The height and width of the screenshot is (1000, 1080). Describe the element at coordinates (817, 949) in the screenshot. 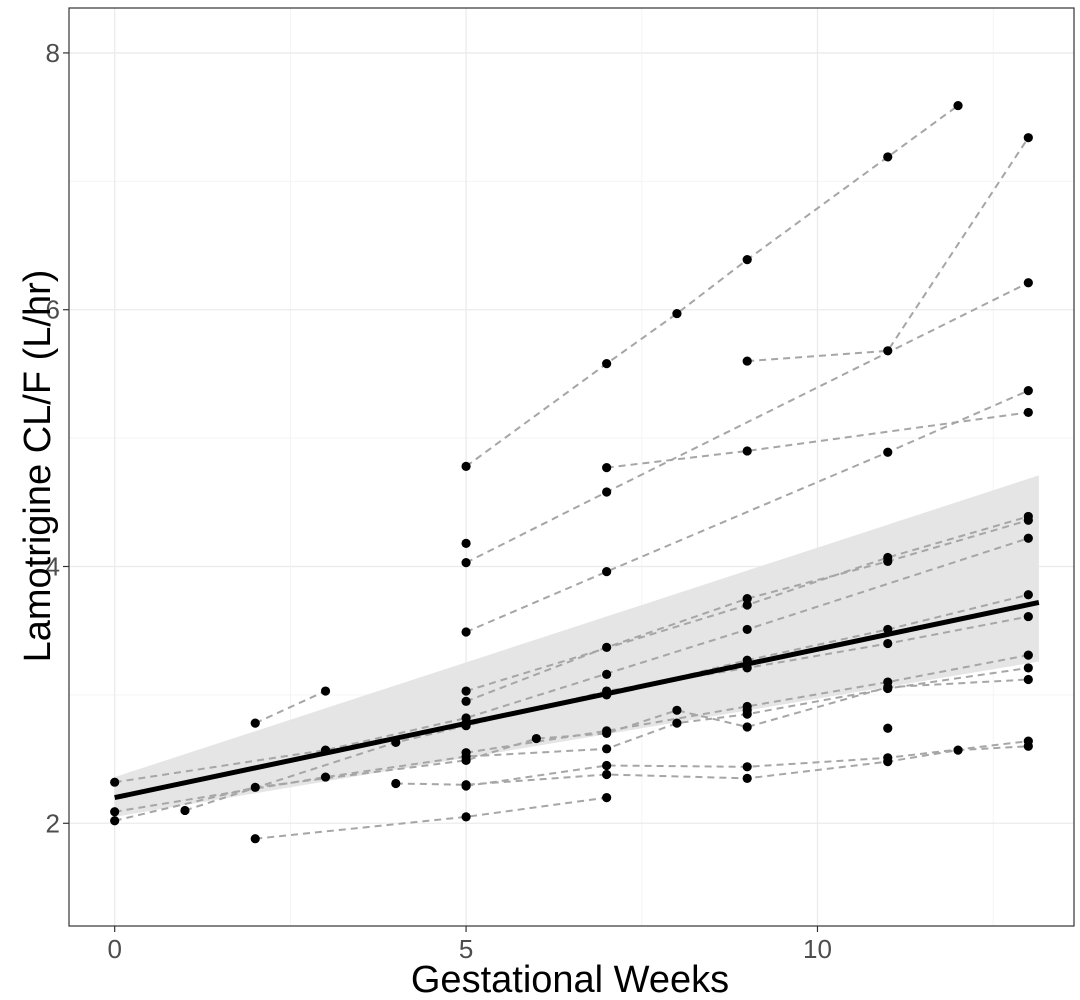

I see `x-tick-label: 10` at that location.